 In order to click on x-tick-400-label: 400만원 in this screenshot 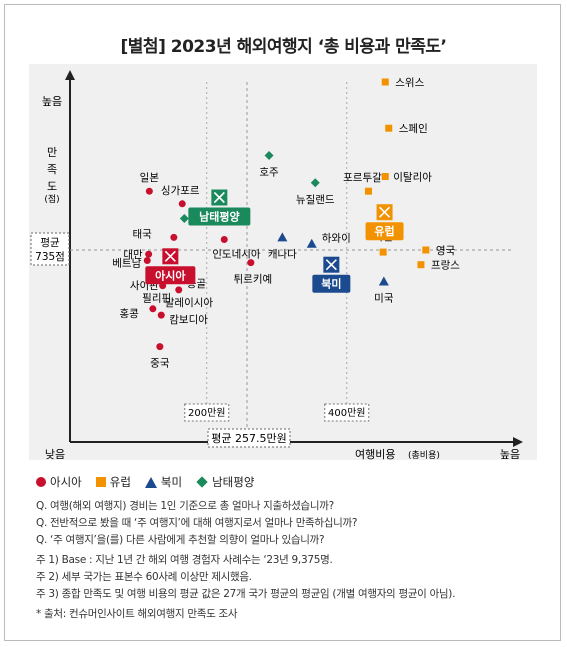, I will do `click(347, 413)`.